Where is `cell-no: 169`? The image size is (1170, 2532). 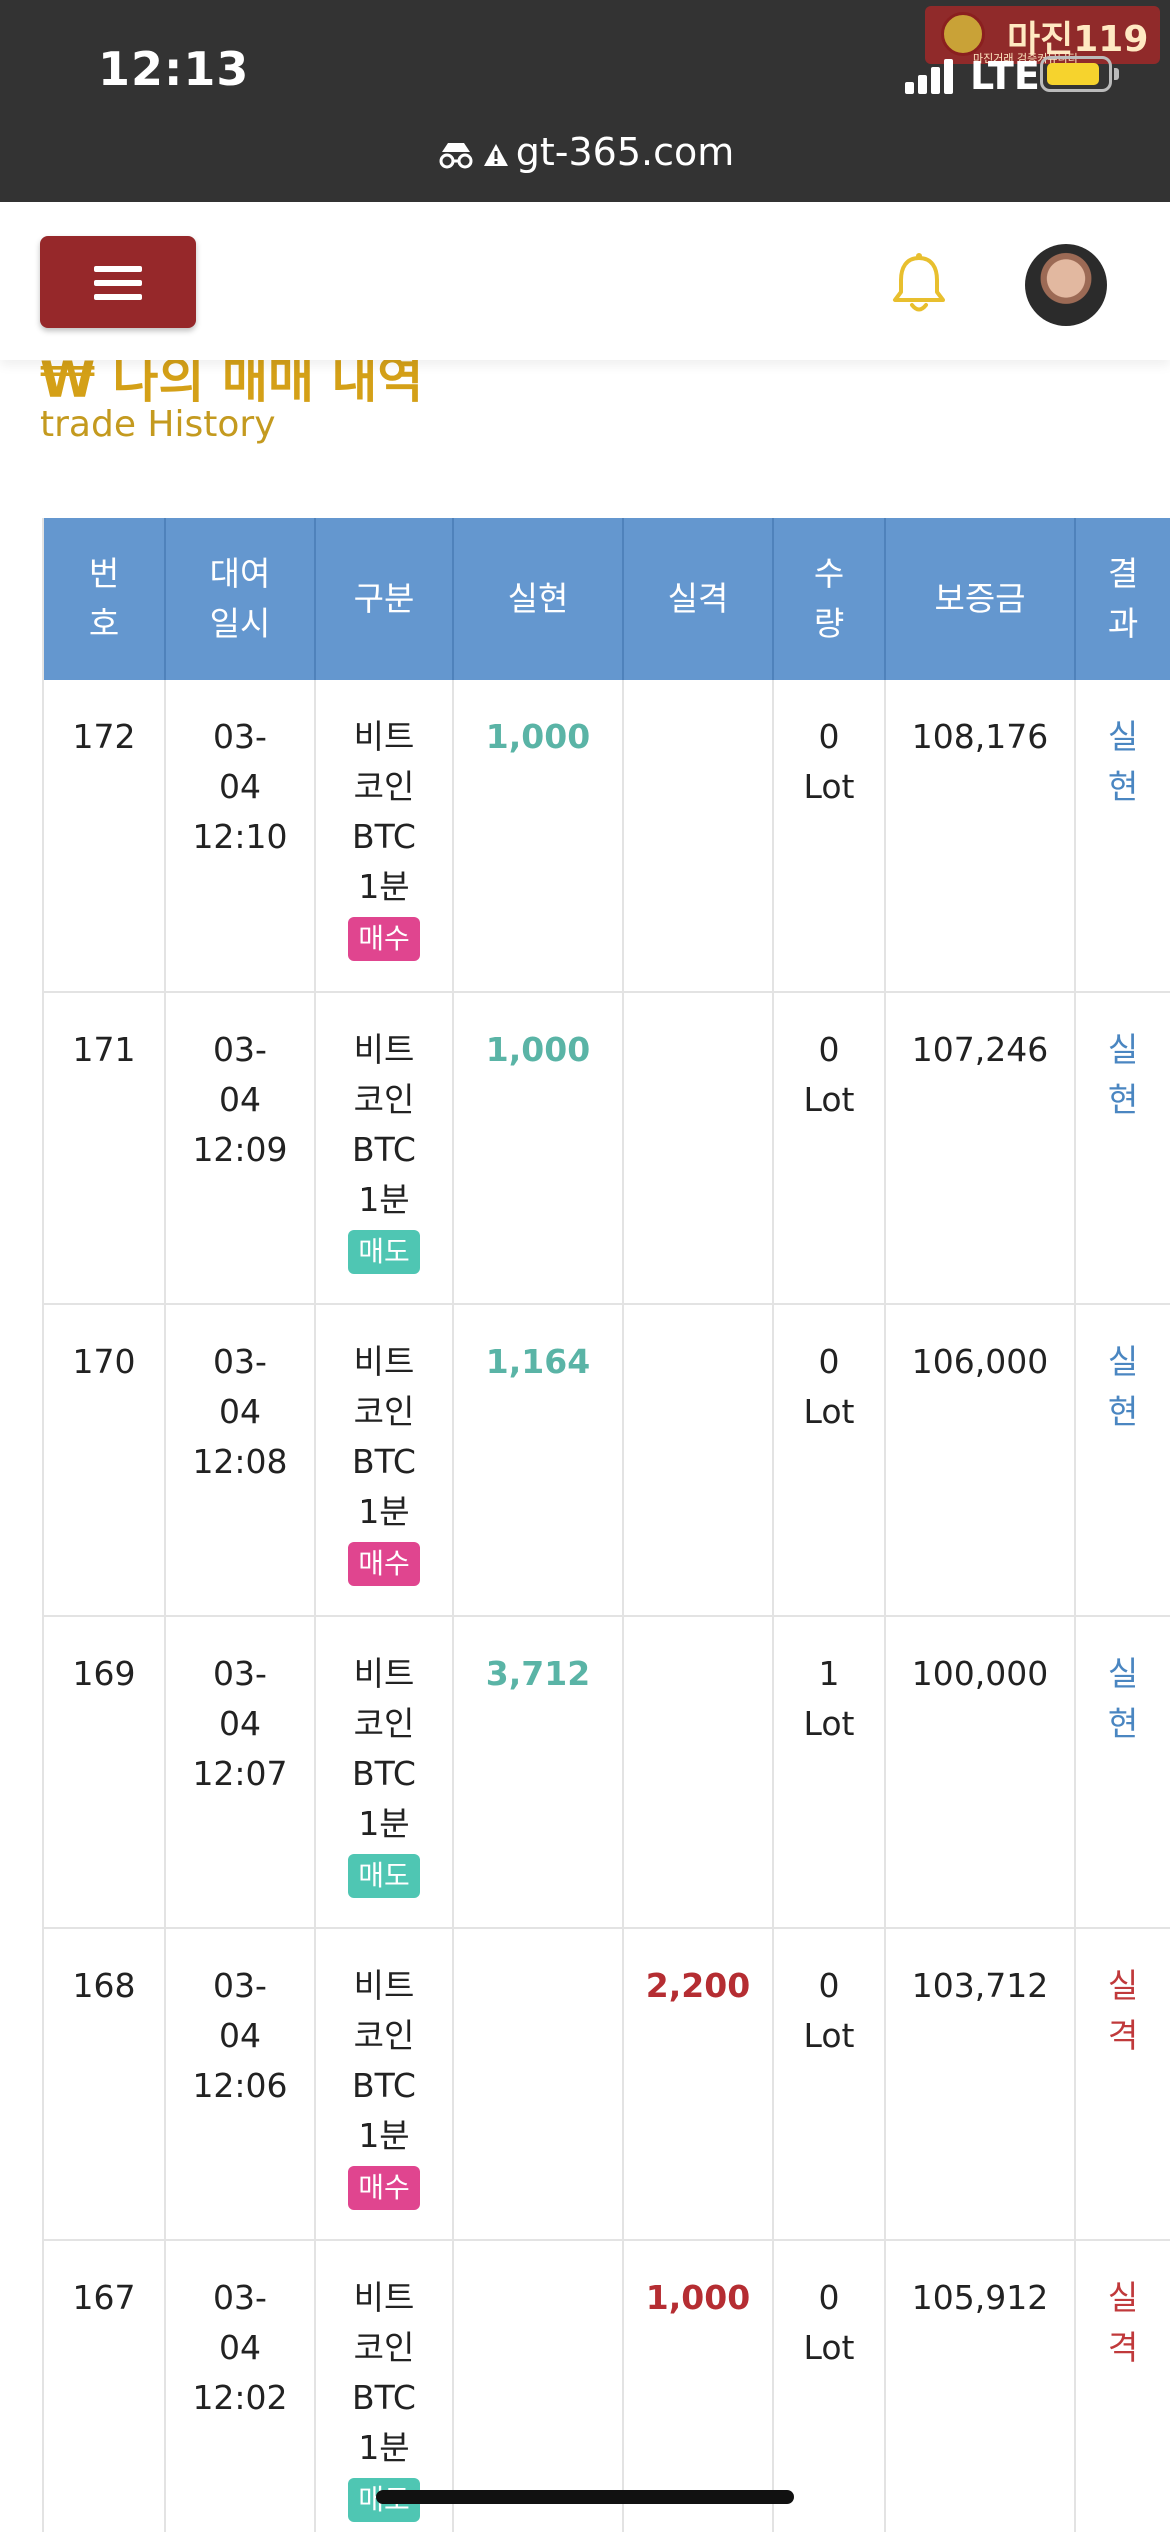 cell-no: 169 is located at coordinates (104, 1772).